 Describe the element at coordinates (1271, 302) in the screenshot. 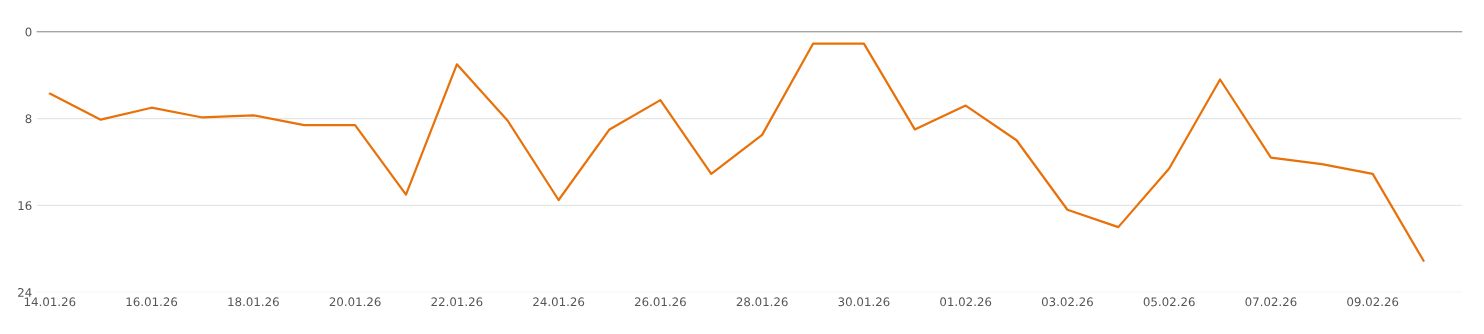

I see `x-tick-label: 07.02.26` at that location.